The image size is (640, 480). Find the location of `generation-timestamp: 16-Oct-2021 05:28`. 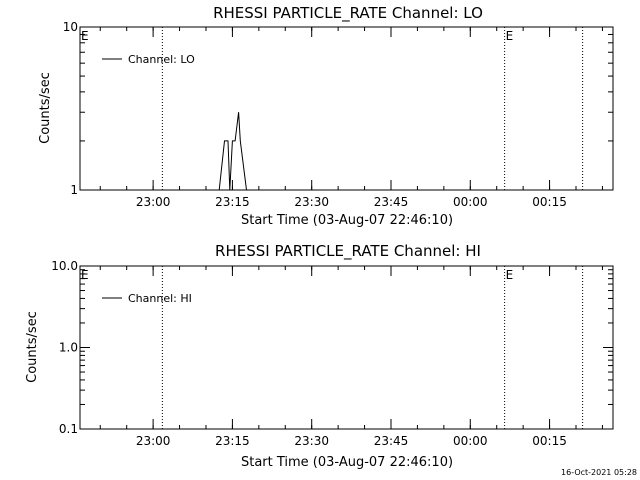

generation-timestamp: 16-Oct-2021 05:28 is located at coordinates (599, 472).